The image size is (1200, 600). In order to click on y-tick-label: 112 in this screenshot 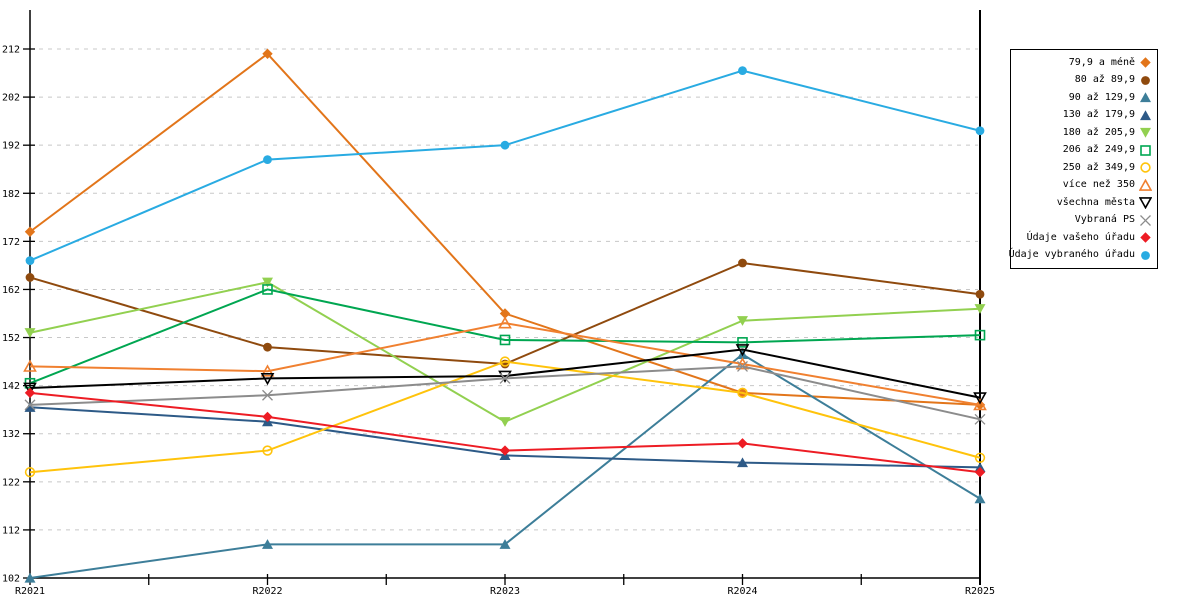, I will do `click(11, 530)`.